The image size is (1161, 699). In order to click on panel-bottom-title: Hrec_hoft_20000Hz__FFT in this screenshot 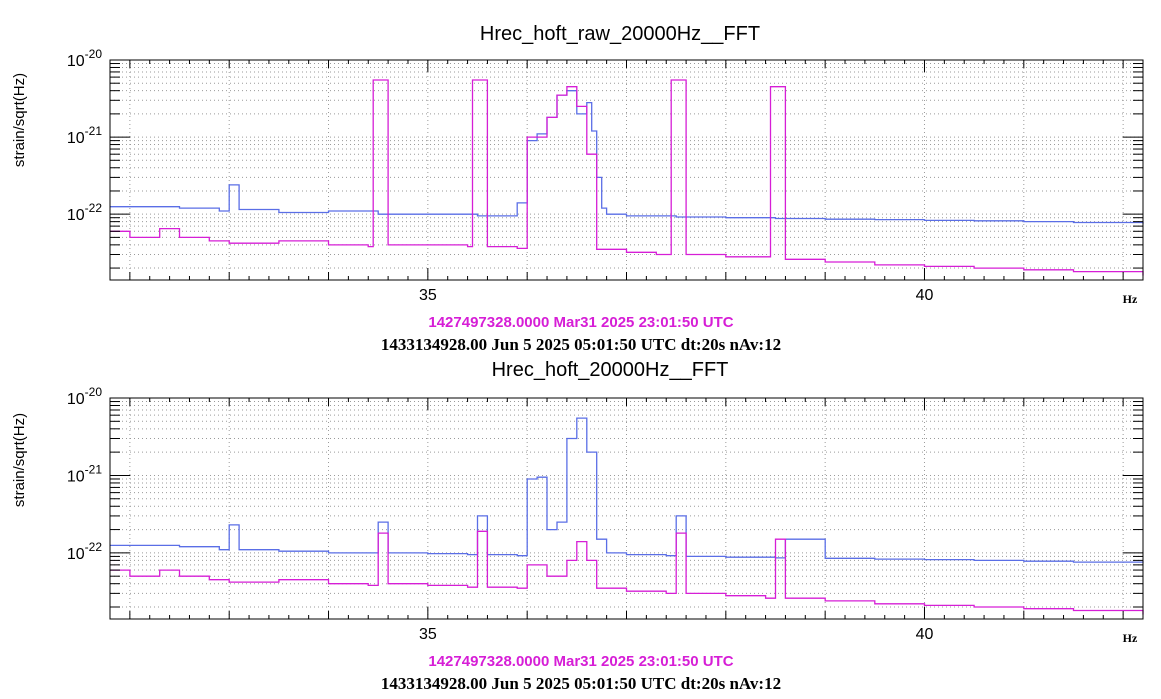, I will do `click(610, 370)`.